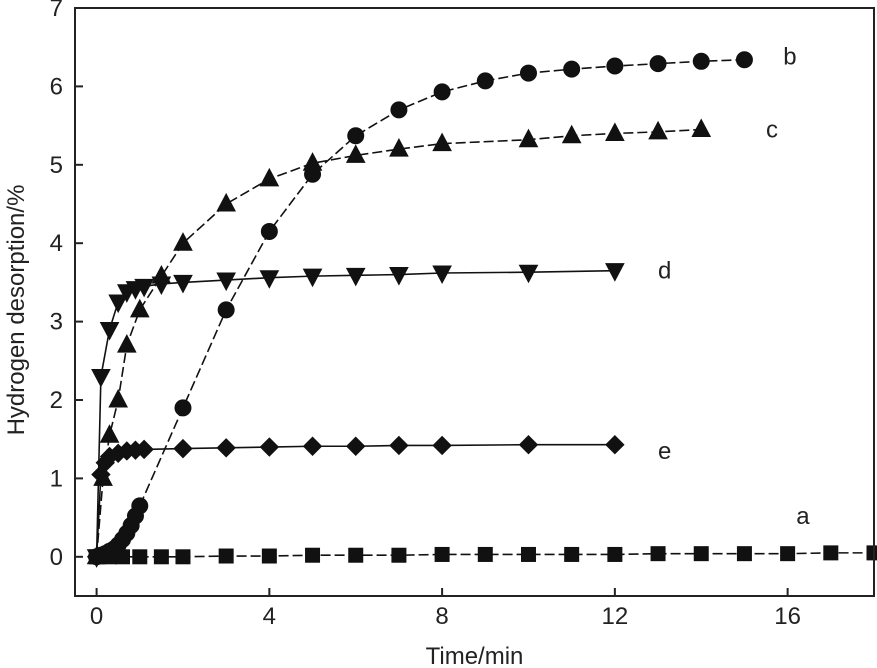 The width and height of the screenshot is (877, 668). I want to click on series-a: a, so click(483, 534).